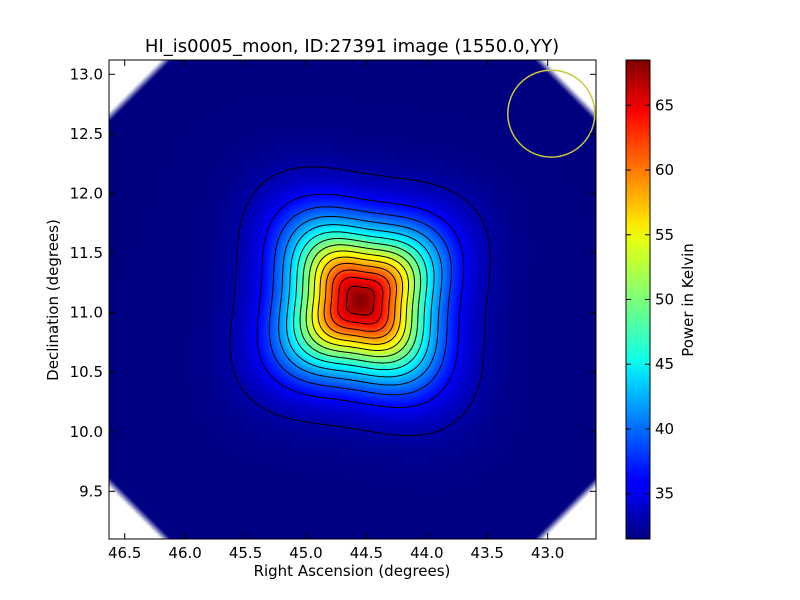 The width and height of the screenshot is (800, 600). Describe the element at coordinates (245, 553) in the screenshot. I see `x-tick-label: 45.5` at that location.